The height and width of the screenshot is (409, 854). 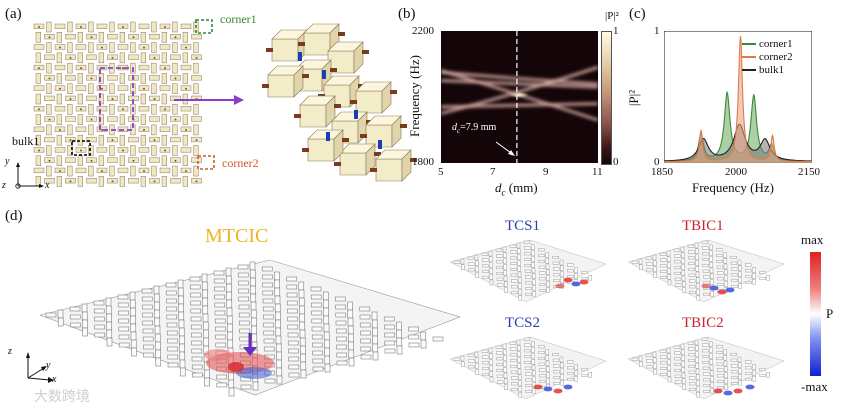 What do you see at coordinates (538, 387) in the screenshot?
I see `field-spot` at bounding box center [538, 387].